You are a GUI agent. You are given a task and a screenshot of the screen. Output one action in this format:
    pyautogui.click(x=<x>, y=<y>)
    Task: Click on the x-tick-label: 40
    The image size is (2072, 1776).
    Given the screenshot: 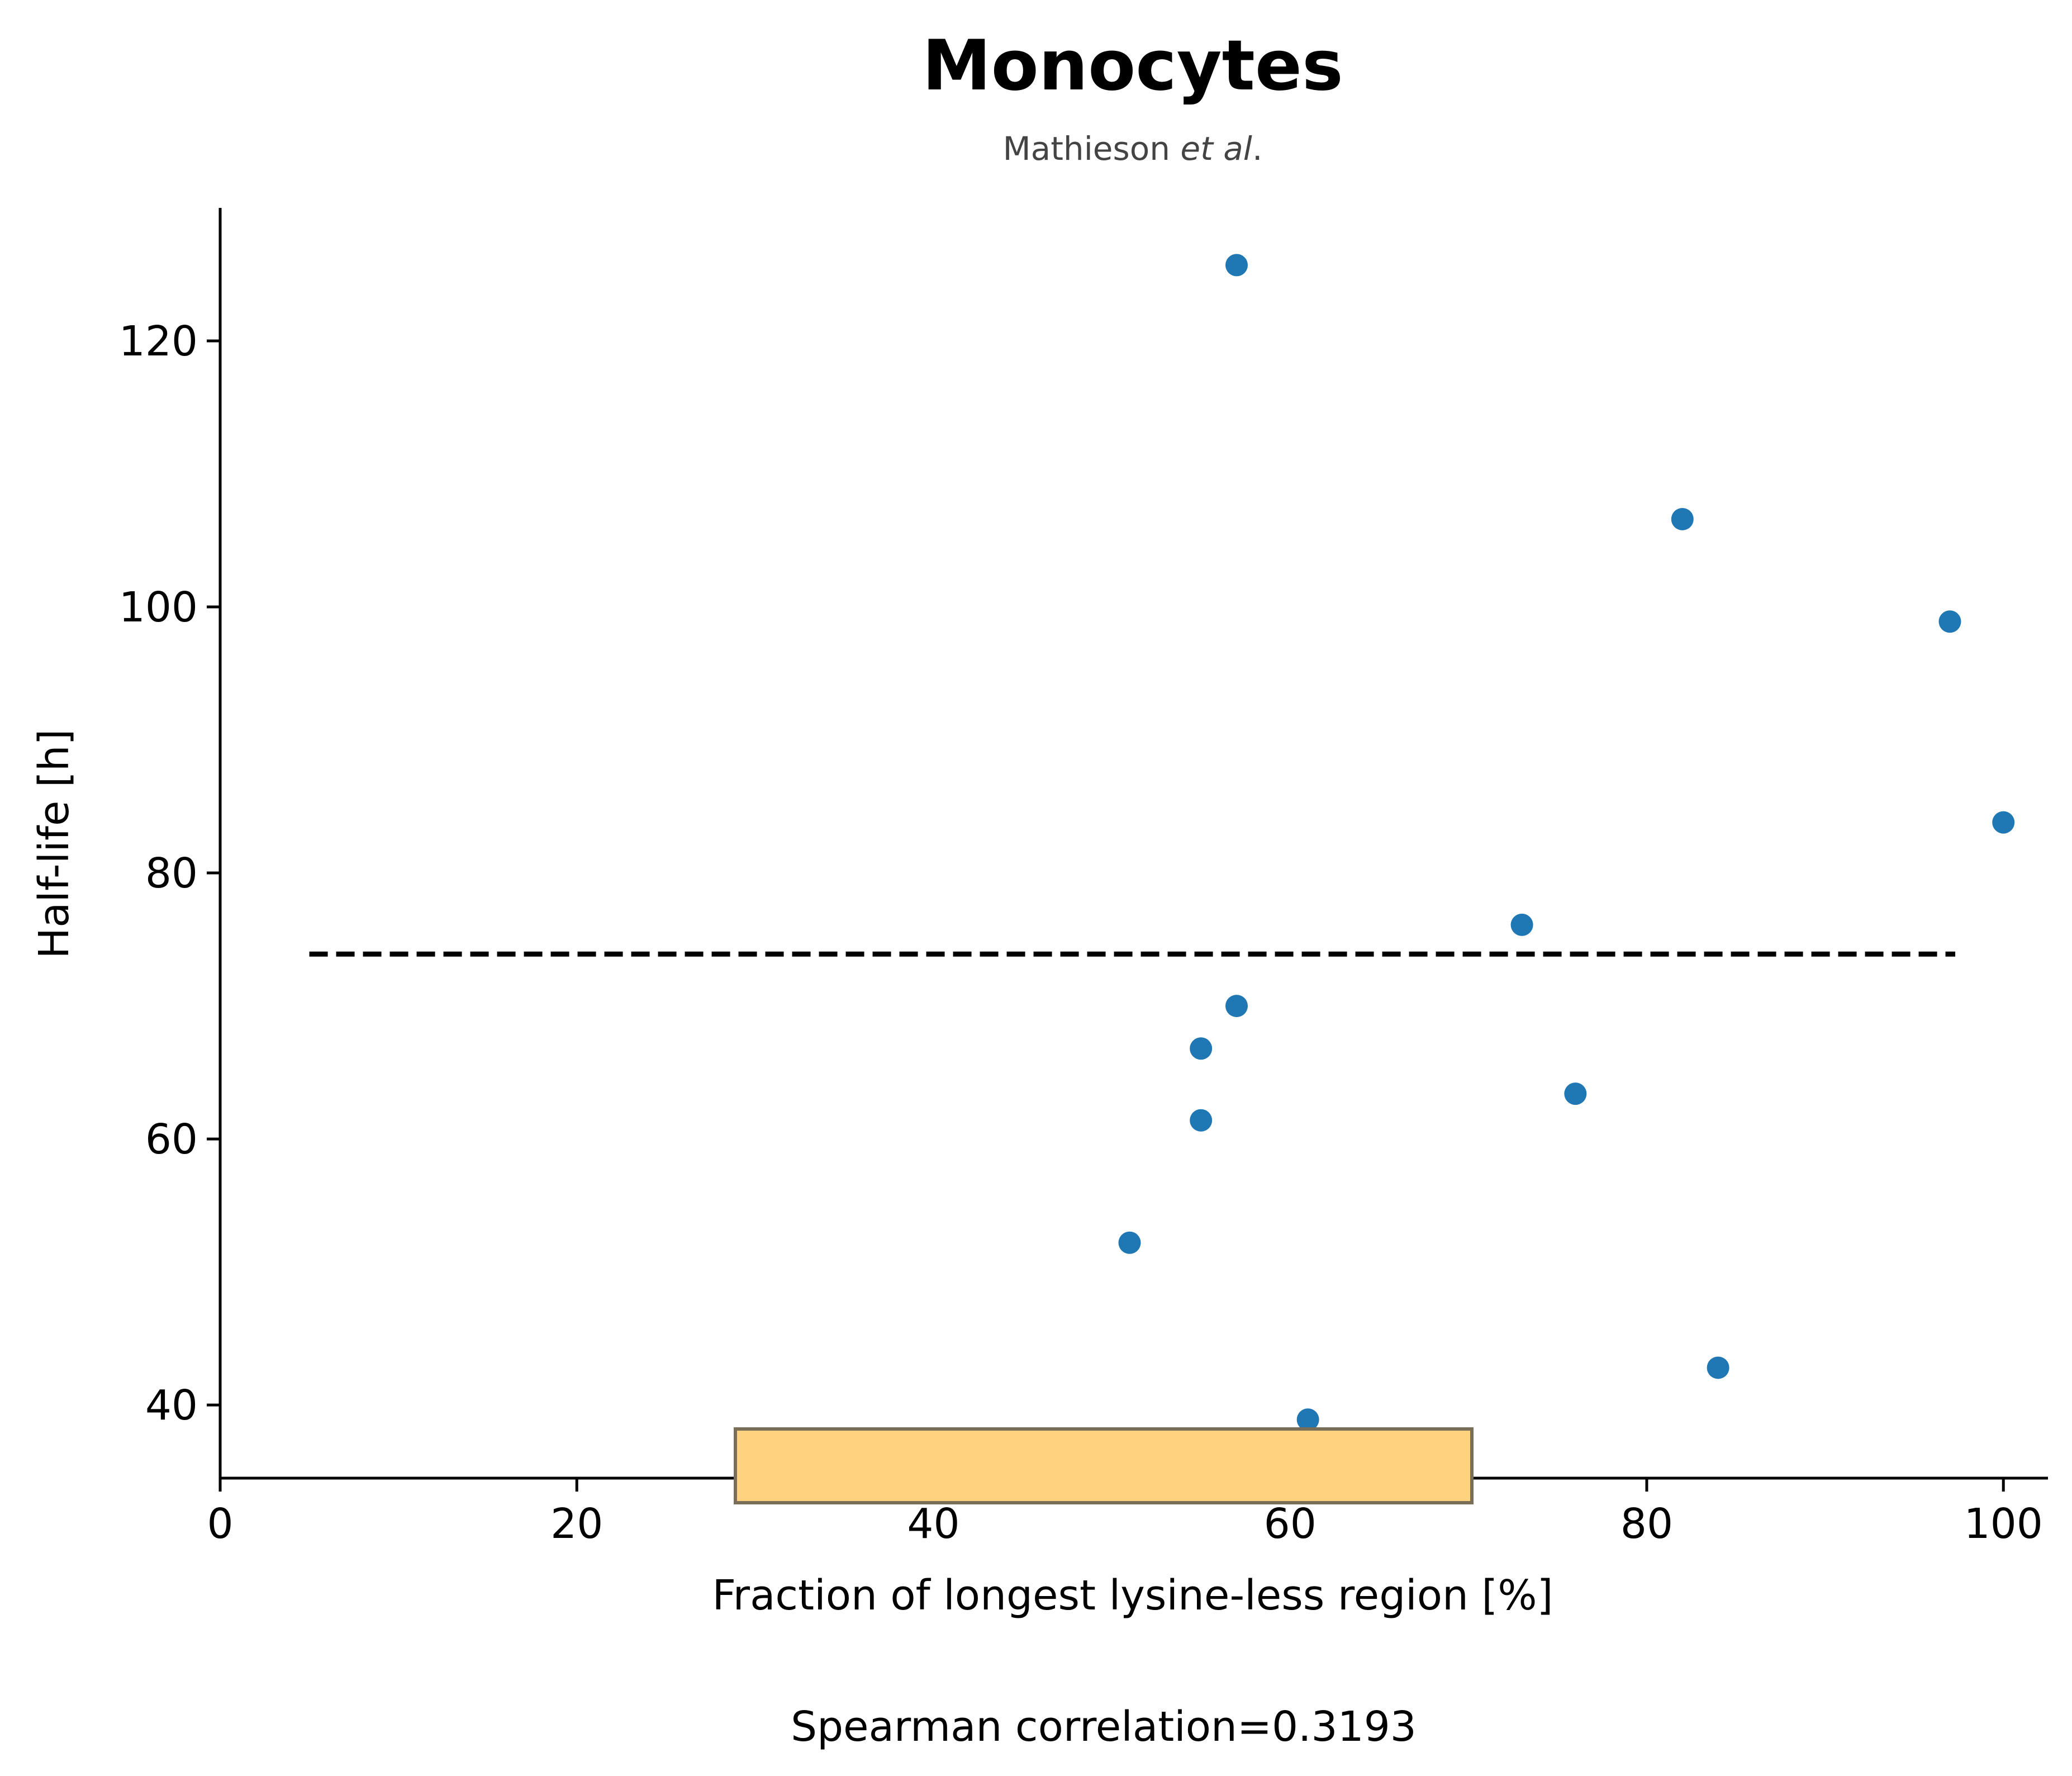 What is the action you would take?
    pyautogui.click(x=933, y=1524)
    